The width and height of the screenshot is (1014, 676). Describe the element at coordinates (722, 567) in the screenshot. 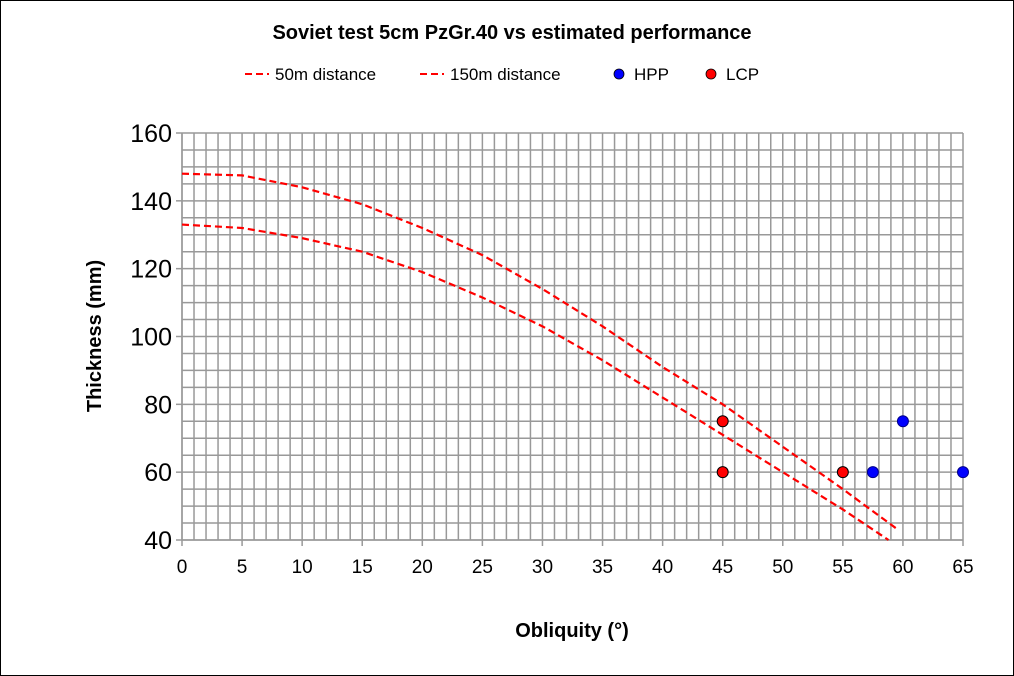

I see `x-tick-label: 45` at that location.